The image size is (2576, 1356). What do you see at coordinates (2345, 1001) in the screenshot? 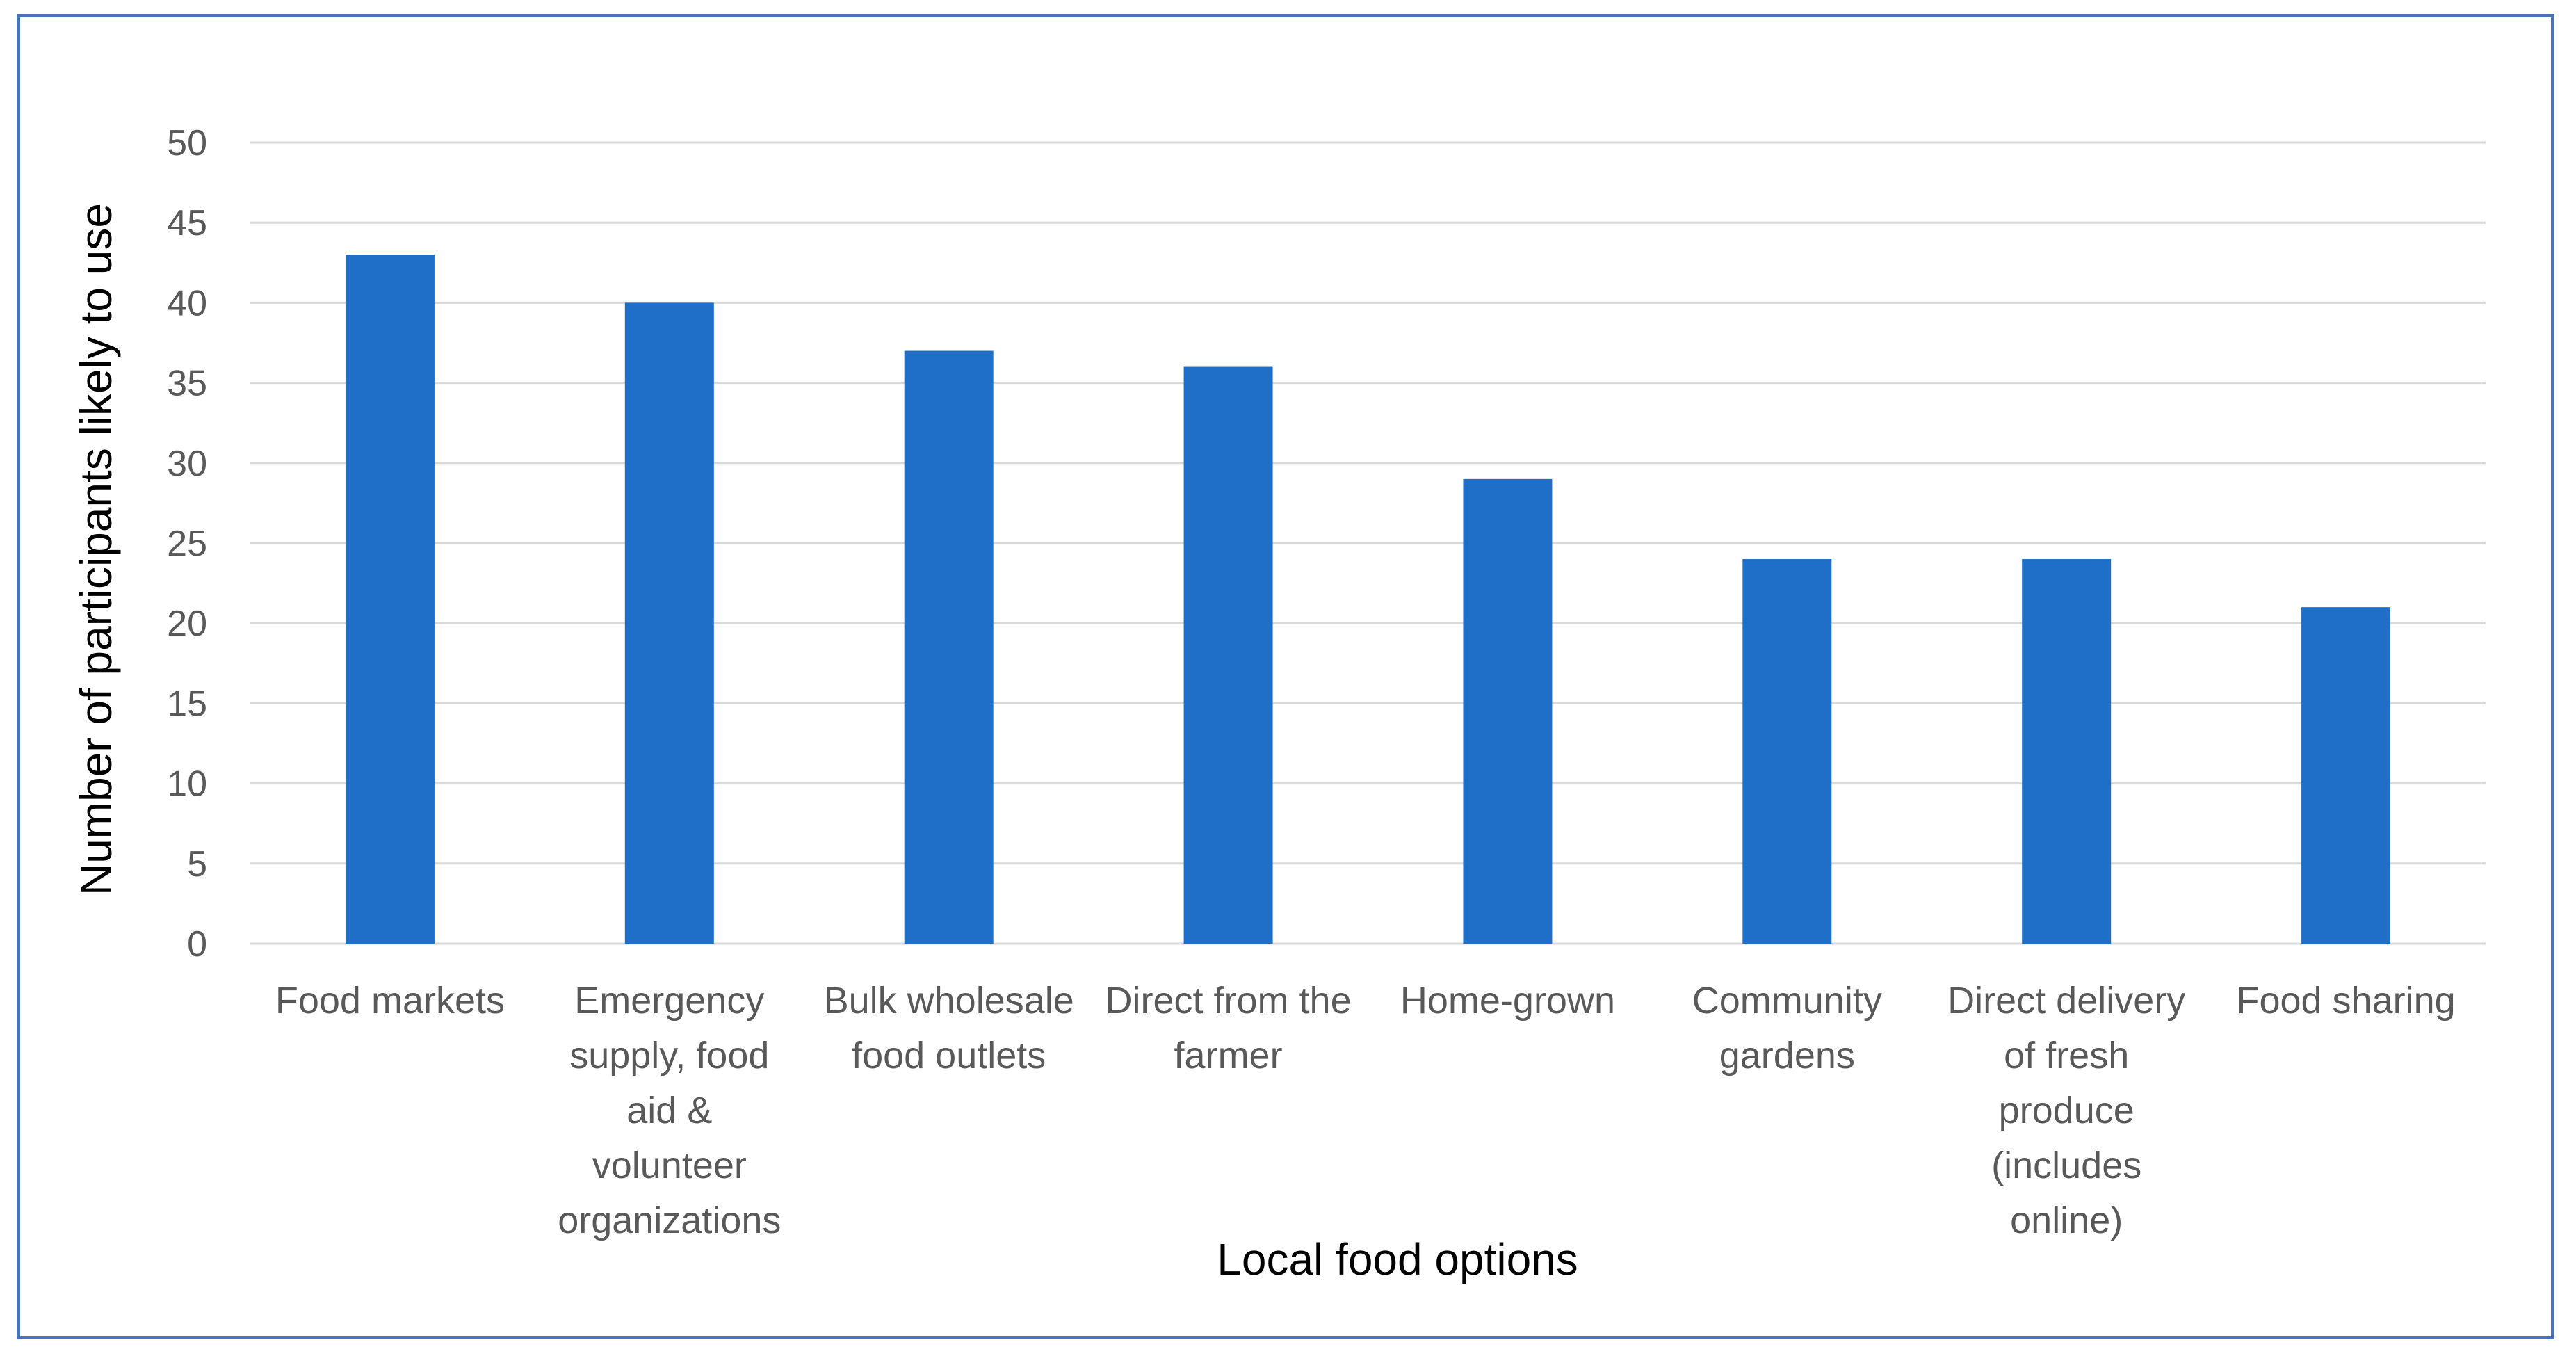
I see `x-category-label: Food sharing` at bounding box center [2345, 1001].